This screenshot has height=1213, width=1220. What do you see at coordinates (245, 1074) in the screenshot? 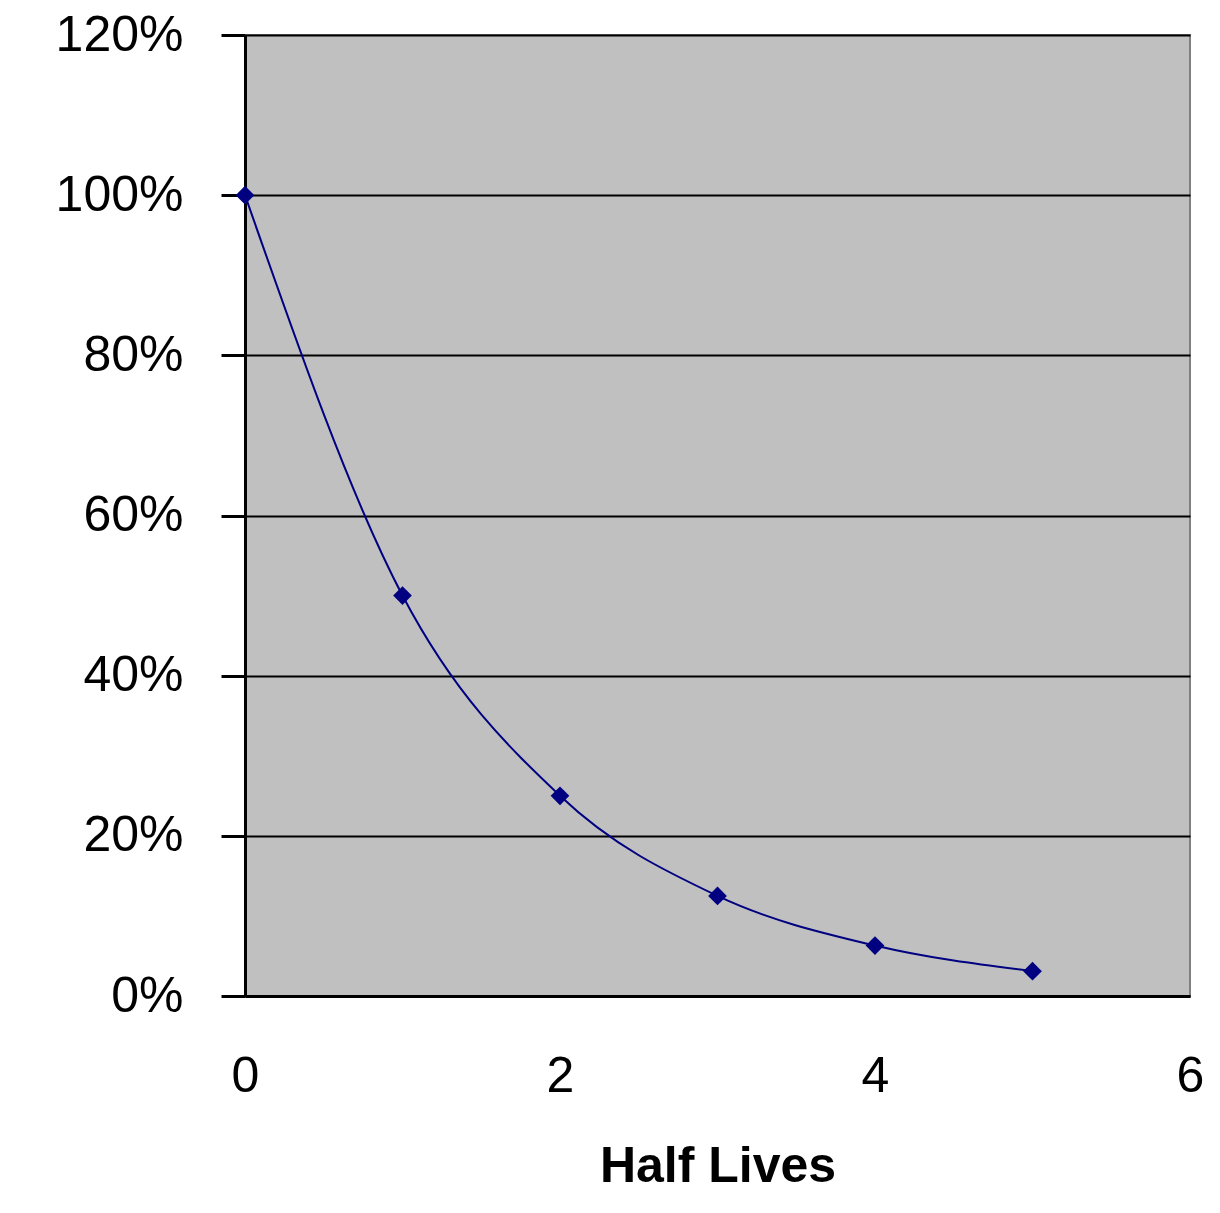
I see `x-tick-label: 0` at bounding box center [245, 1074].